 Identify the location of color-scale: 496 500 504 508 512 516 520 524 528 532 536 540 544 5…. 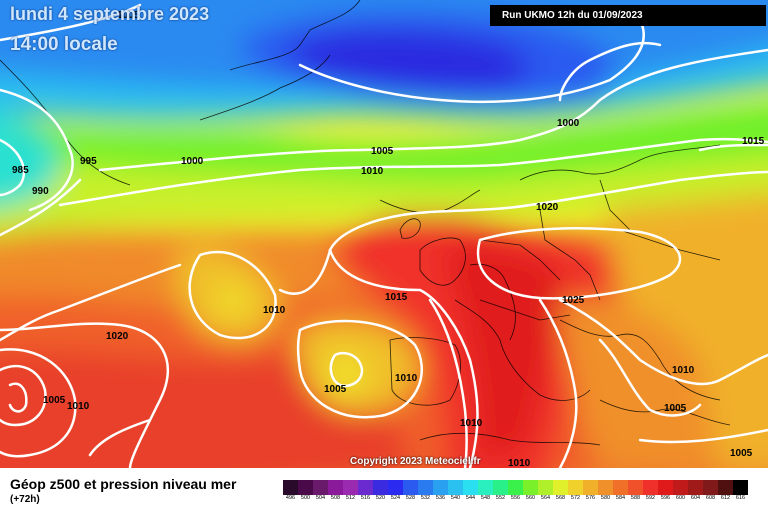
(515, 492).